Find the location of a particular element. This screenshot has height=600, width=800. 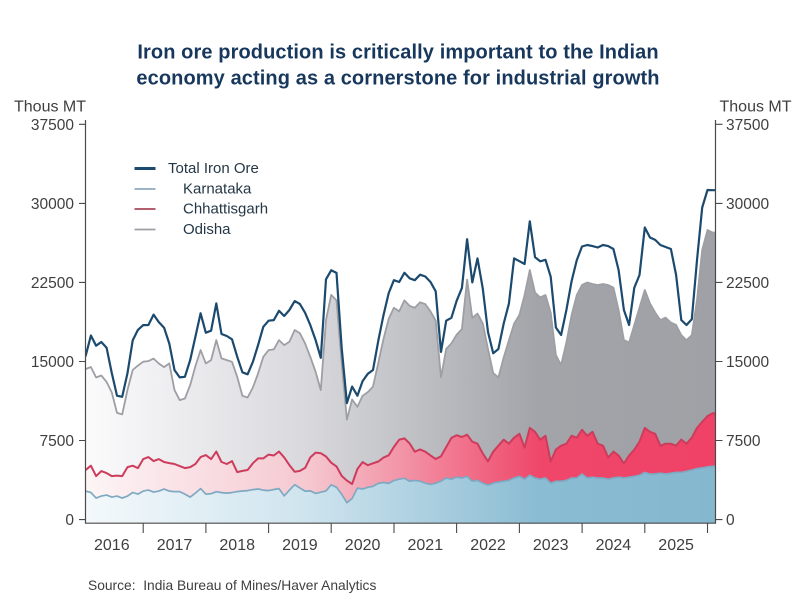

svg-text: 2022 is located at coordinates (488, 545).